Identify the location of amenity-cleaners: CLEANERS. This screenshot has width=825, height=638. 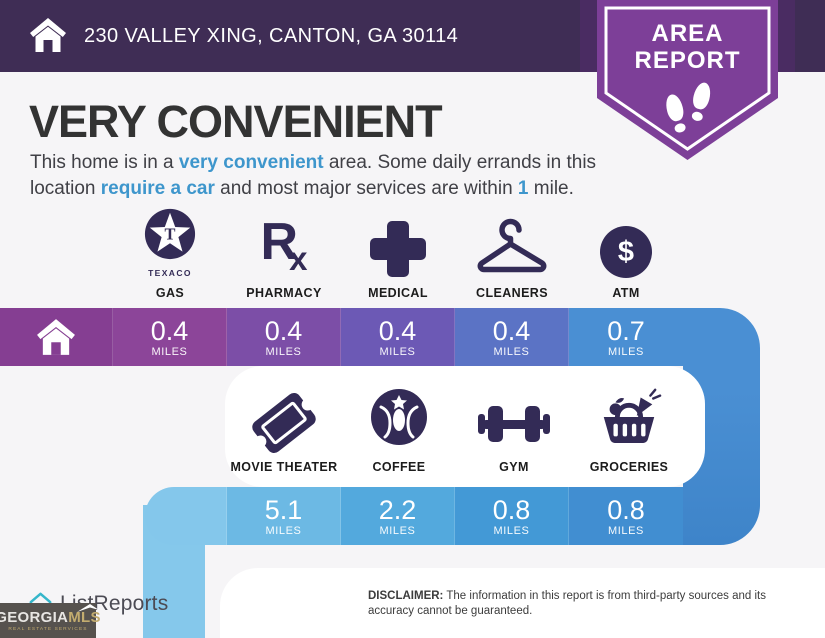
(512, 254).